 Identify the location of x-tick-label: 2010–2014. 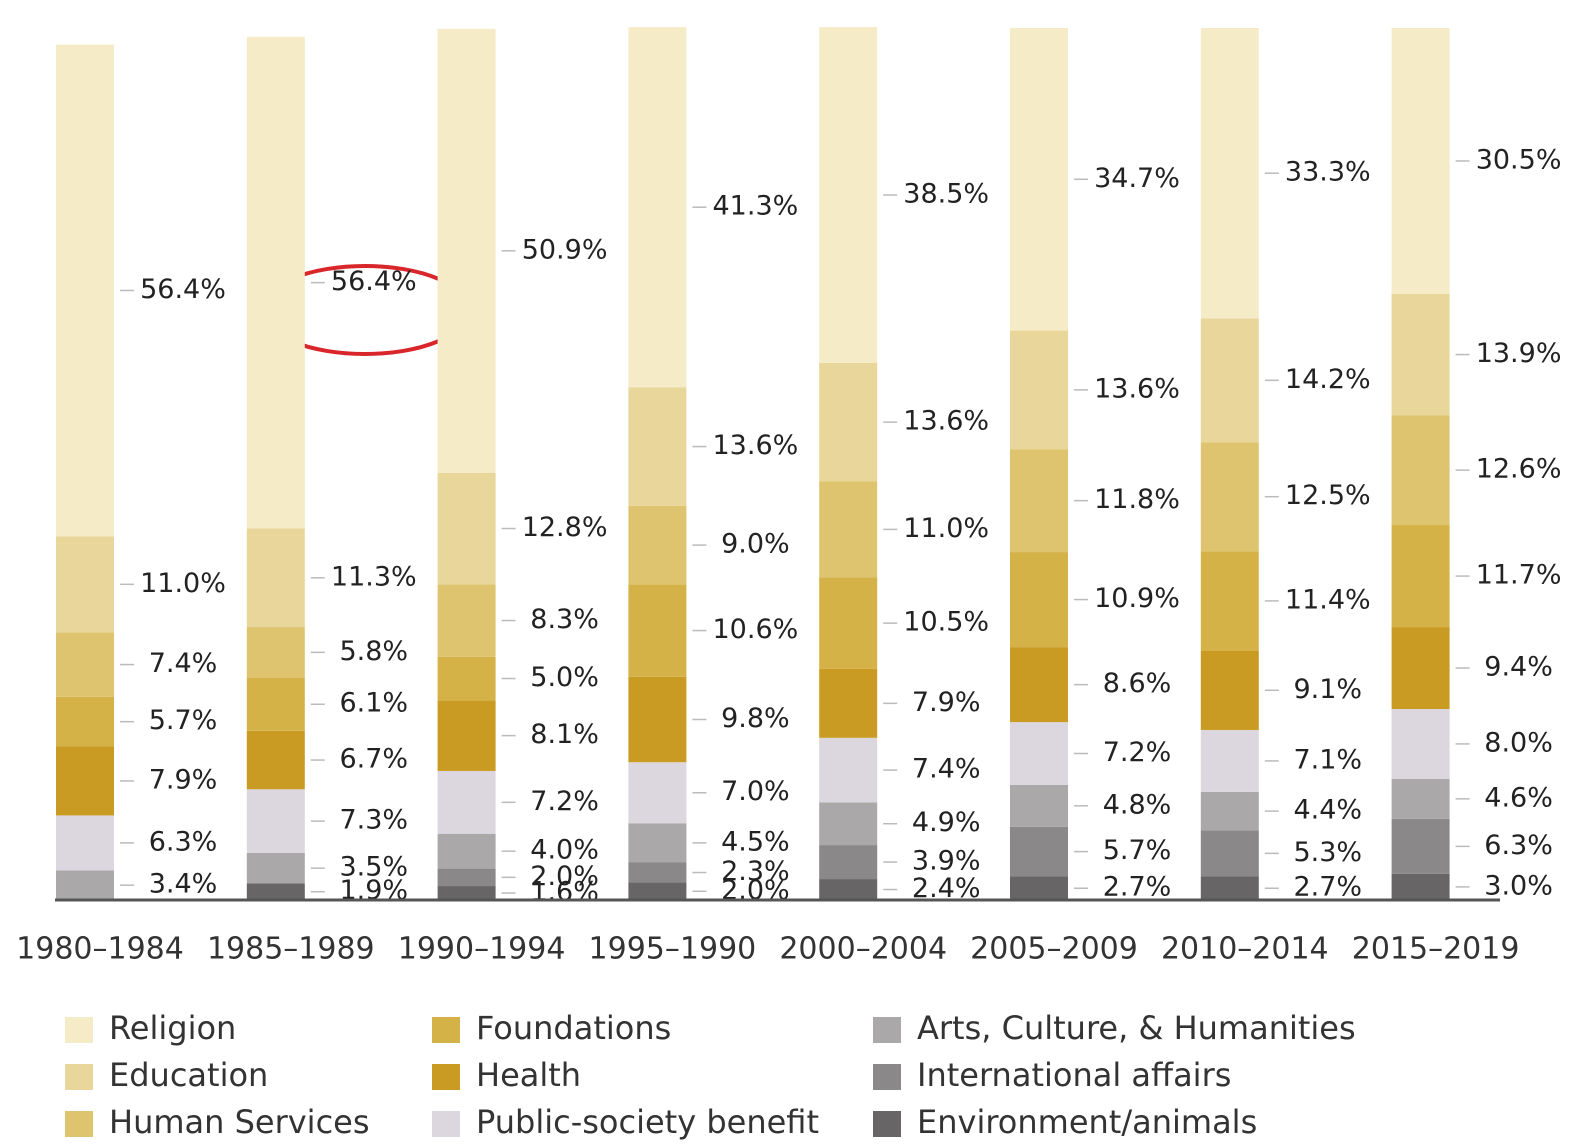
(1245, 949).